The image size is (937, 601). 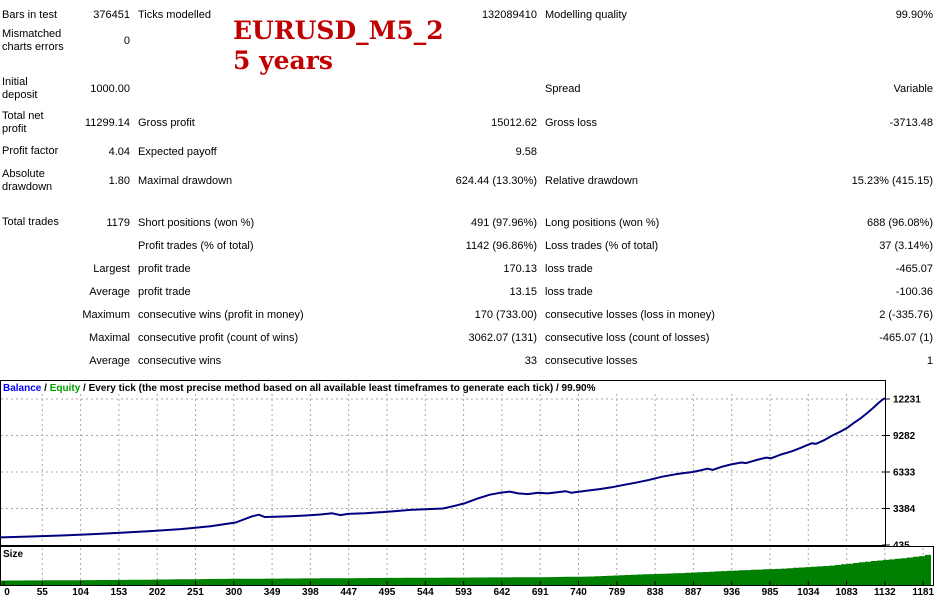 I want to click on x-axis-label: 936, so click(x=732, y=592).